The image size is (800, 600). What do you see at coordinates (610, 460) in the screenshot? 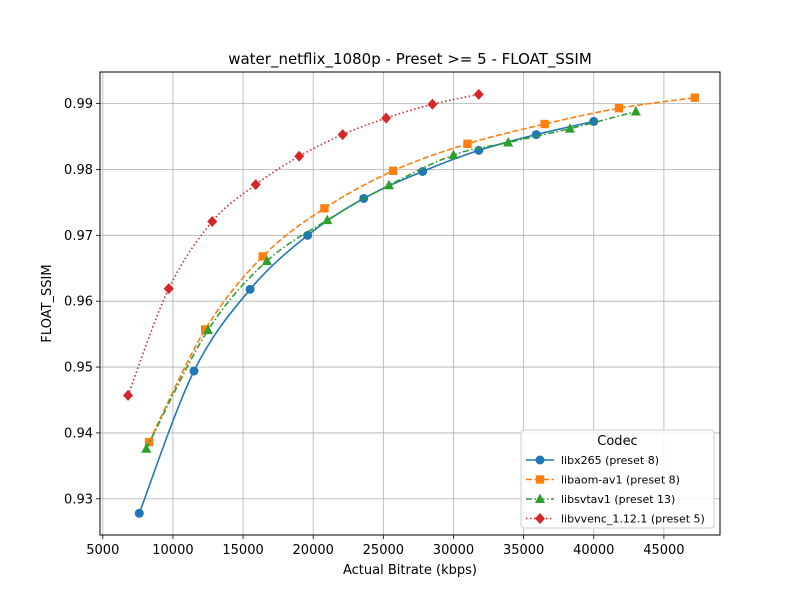
I see `legend-label: libx265 (preset 8)` at bounding box center [610, 460].